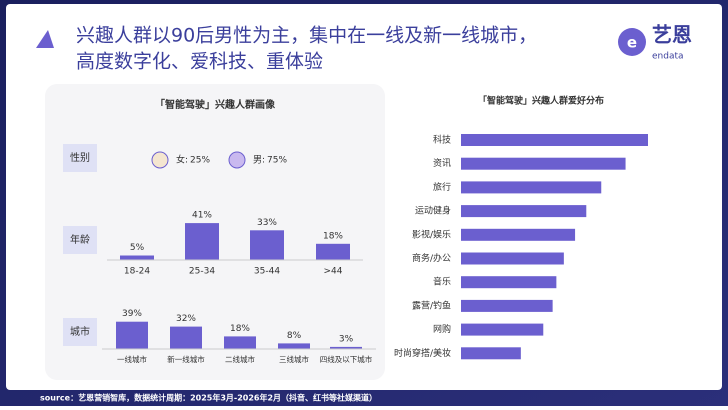 This screenshot has width=728, height=410. I want to click on value-label: 25%, so click(200, 161).